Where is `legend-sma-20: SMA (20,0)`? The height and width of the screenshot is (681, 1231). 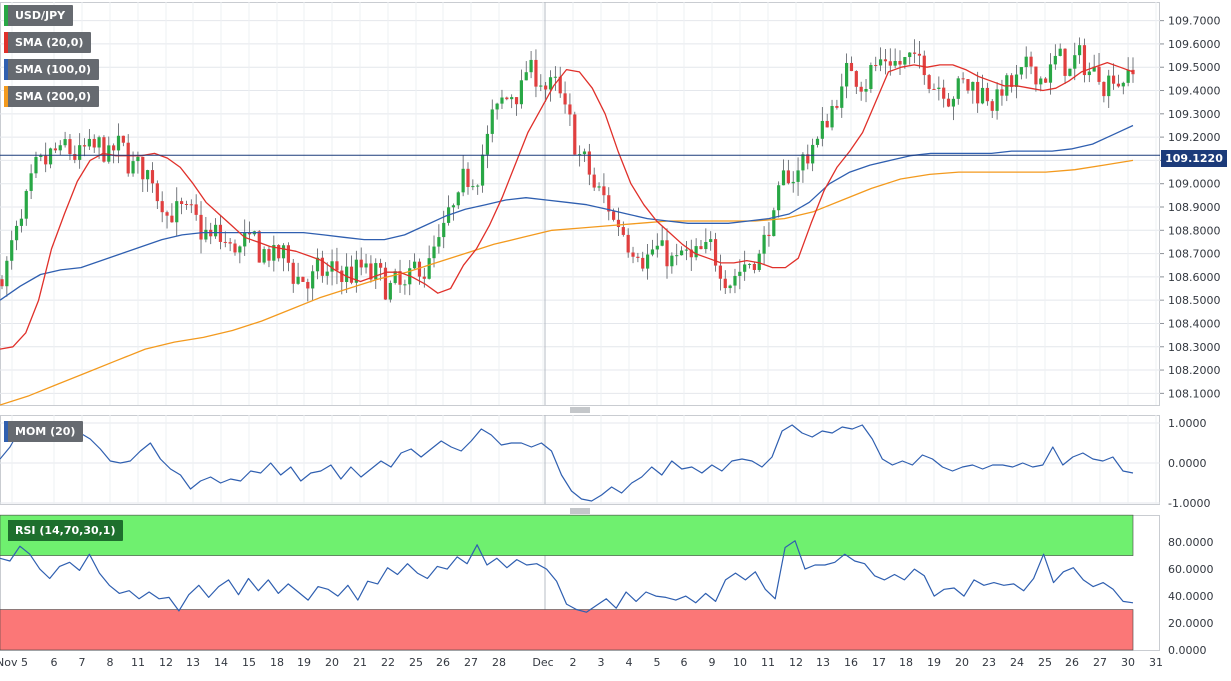 legend-sma-20: SMA (20,0) is located at coordinates (48, 42).